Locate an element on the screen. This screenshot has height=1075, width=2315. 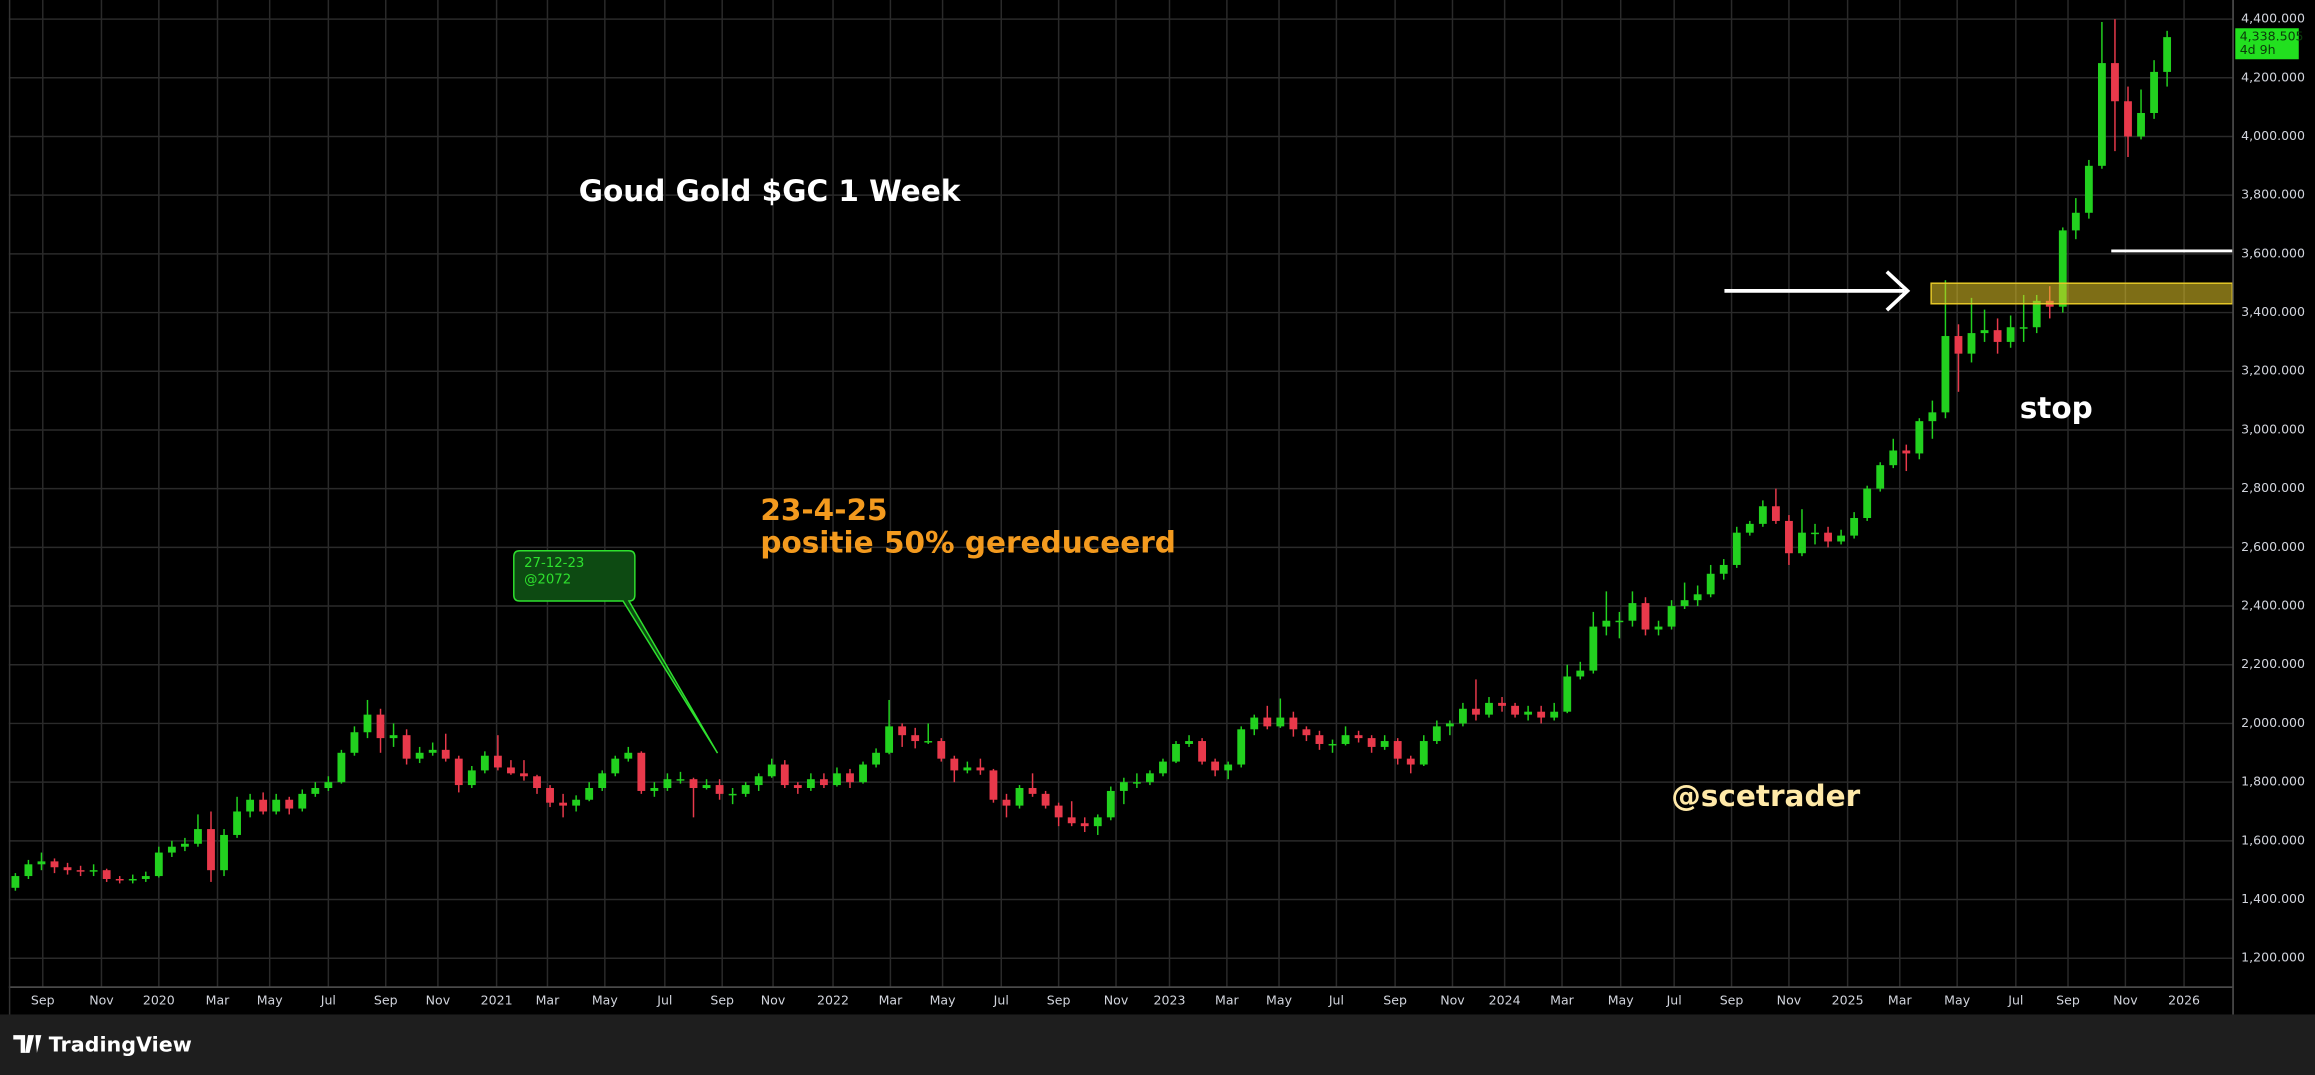
y-tick-label: 4,000.000 is located at coordinates (2273, 135).